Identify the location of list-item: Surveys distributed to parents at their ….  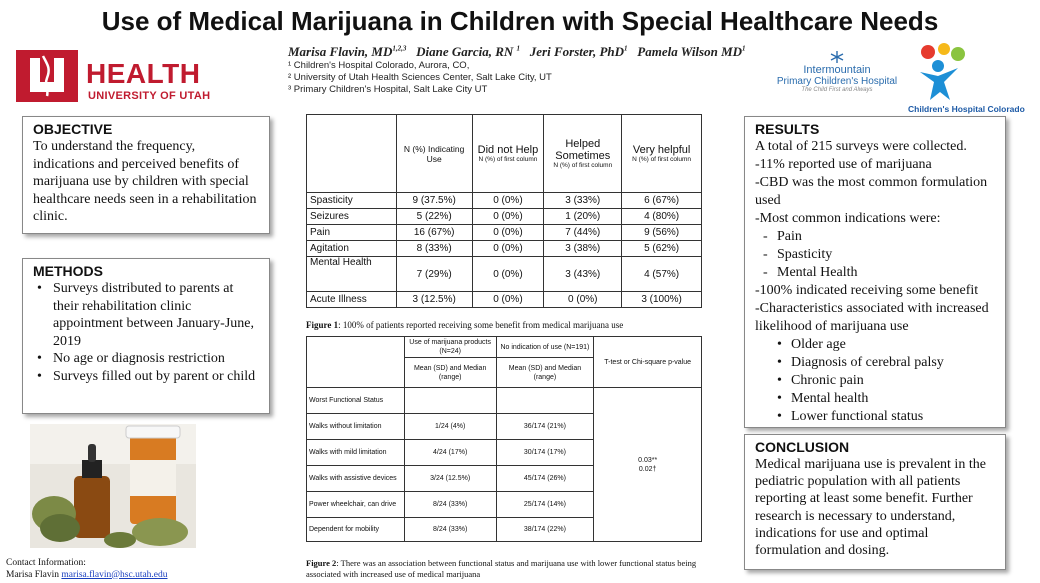
(146, 315).